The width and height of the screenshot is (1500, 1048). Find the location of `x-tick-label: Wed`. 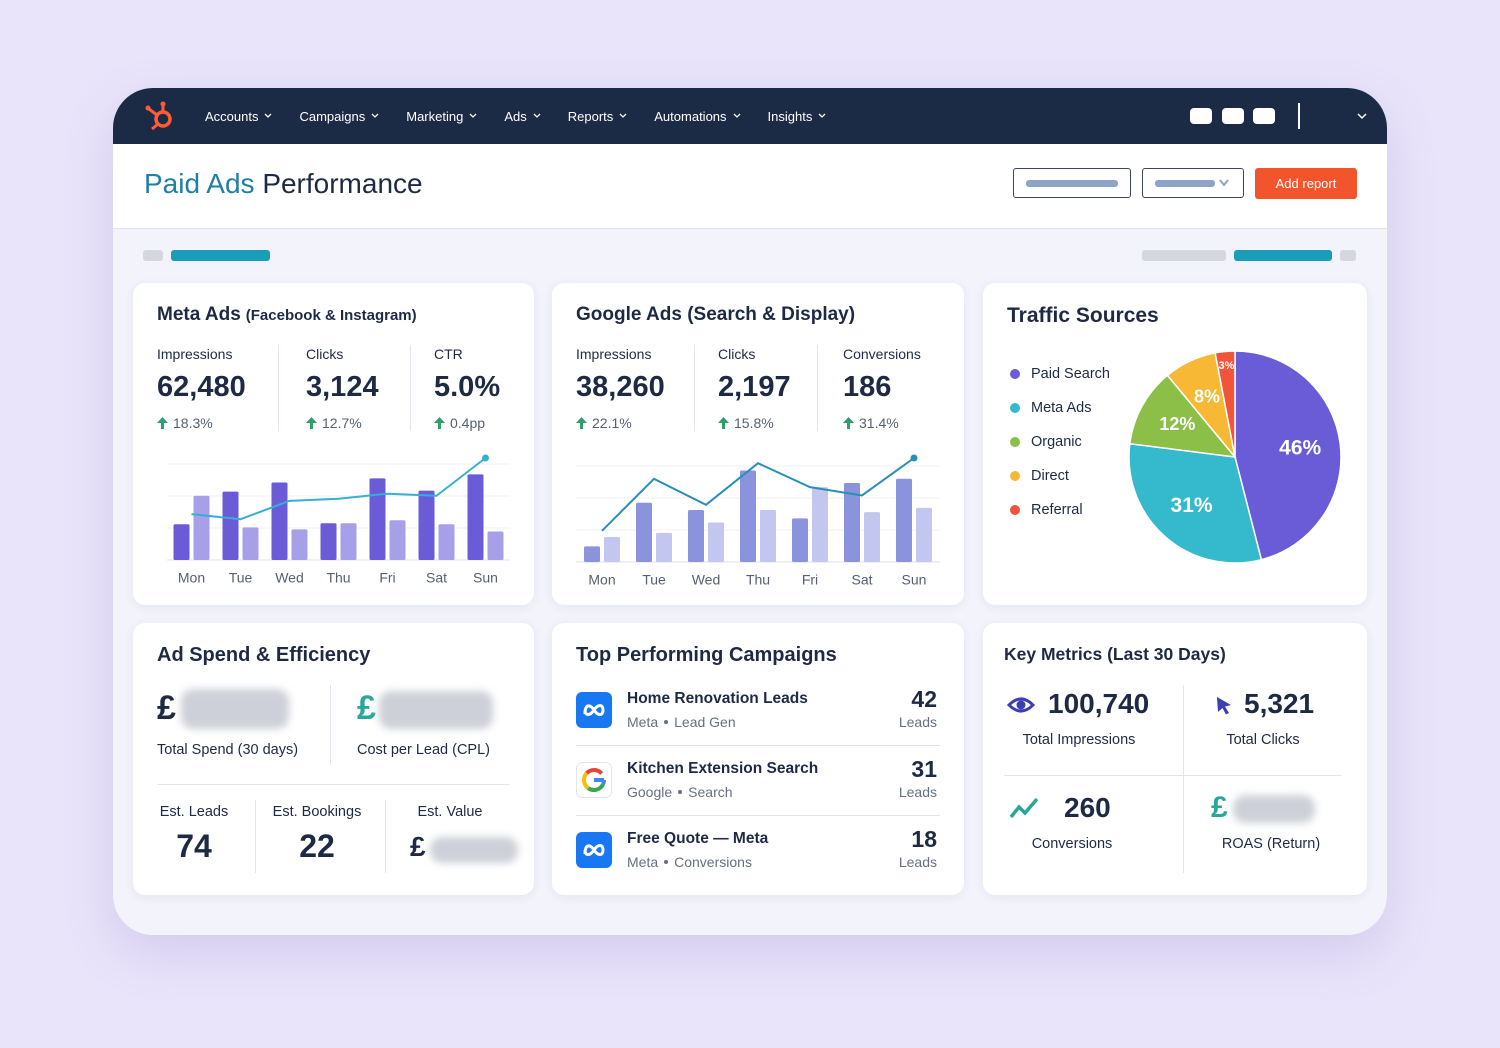

x-tick-label: Wed is located at coordinates (706, 580).